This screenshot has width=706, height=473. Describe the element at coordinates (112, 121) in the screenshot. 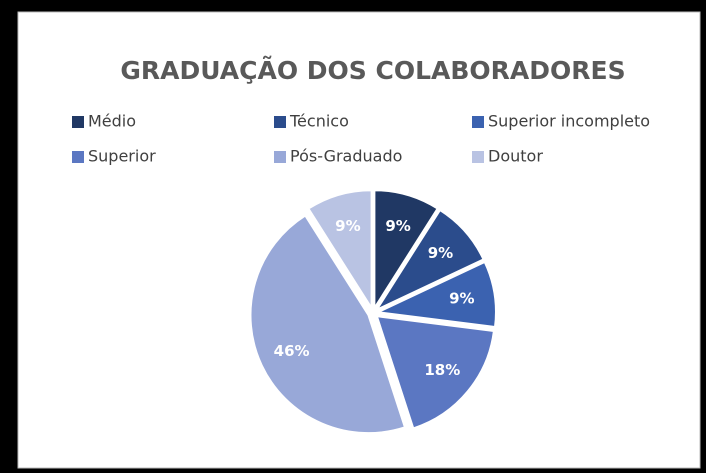

I see `legend-label: Médio` at that location.